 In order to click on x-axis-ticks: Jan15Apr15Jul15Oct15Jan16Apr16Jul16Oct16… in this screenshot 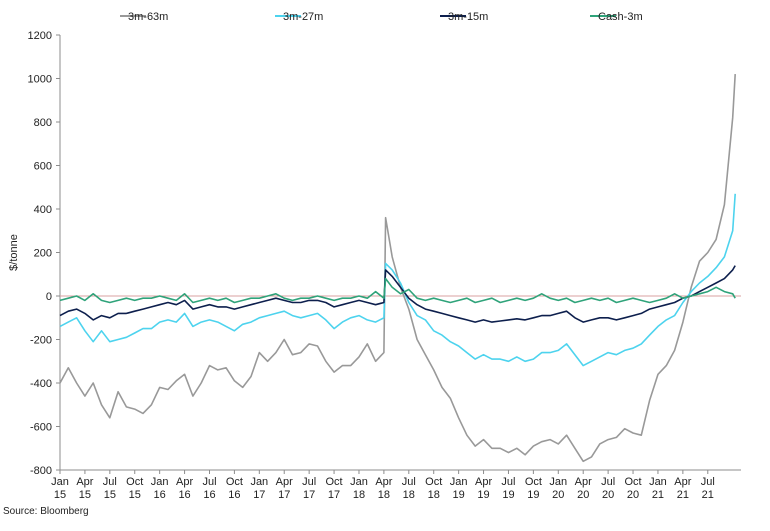, I will do `click(383, 485)`.